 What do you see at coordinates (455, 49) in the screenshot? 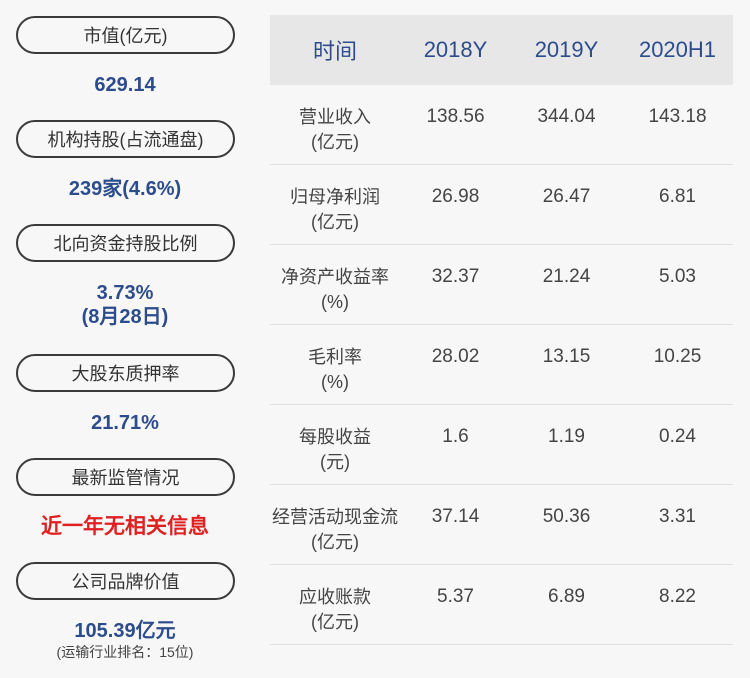
I see `header-2018: 2018Y` at bounding box center [455, 49].